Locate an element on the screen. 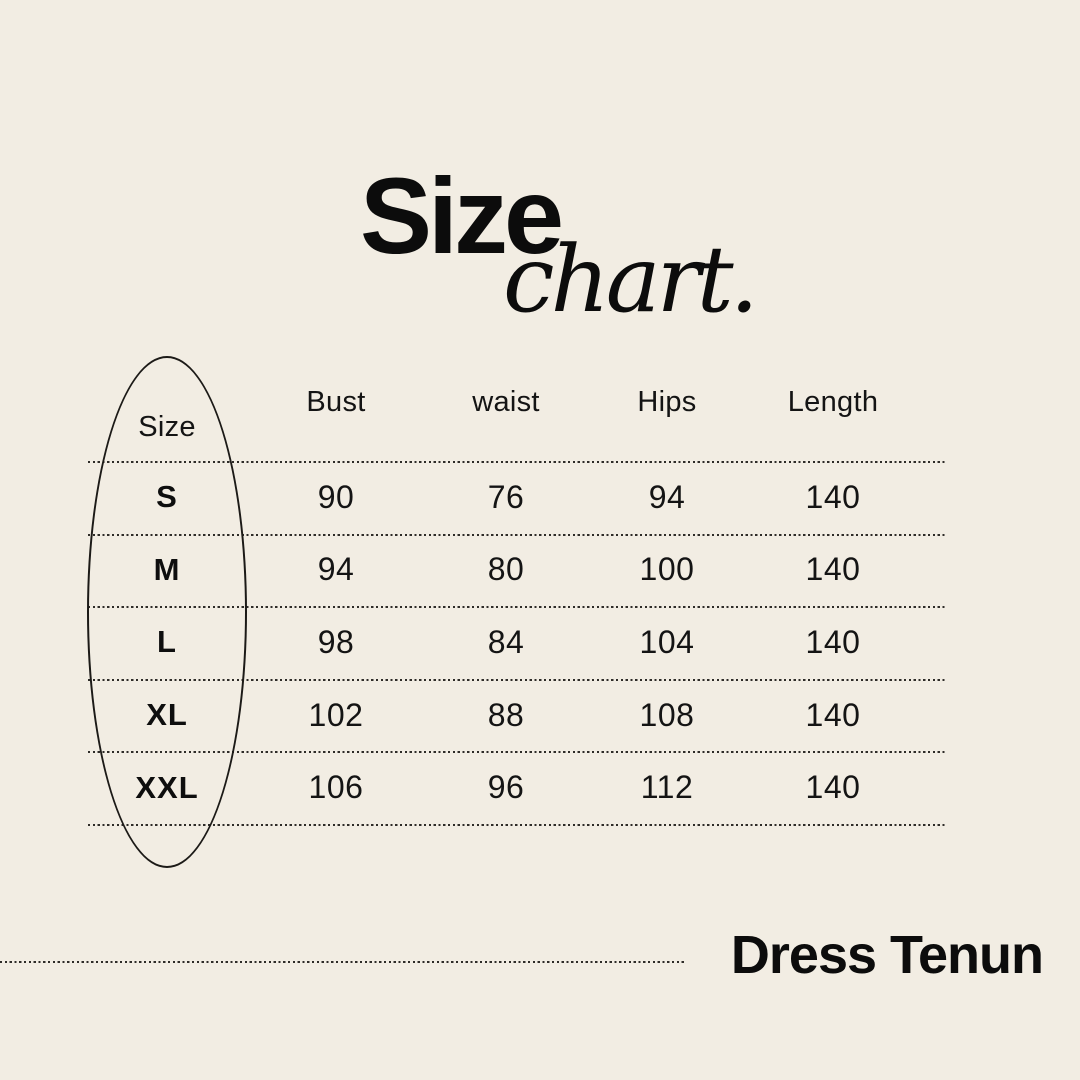 The image size is (1080, 1080). bust-value: 90 is located at coordinates (336, 496).